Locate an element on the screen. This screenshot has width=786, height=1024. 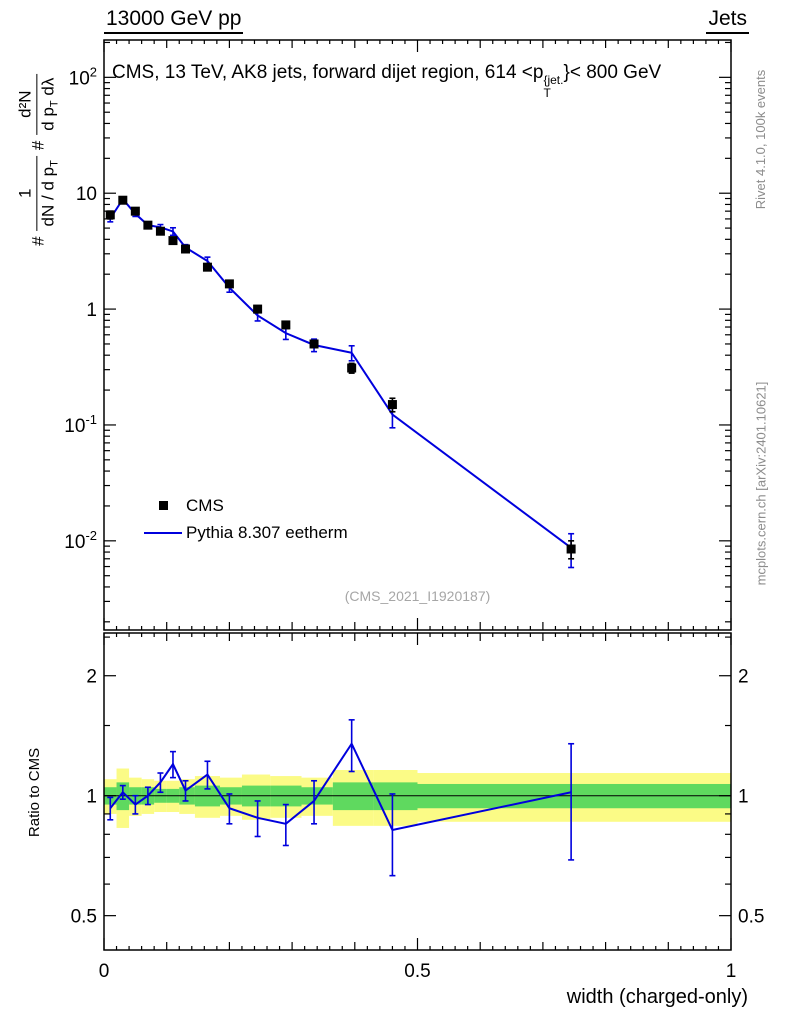
ratio-uncertainty-bands is located at coordinates (417, 798).